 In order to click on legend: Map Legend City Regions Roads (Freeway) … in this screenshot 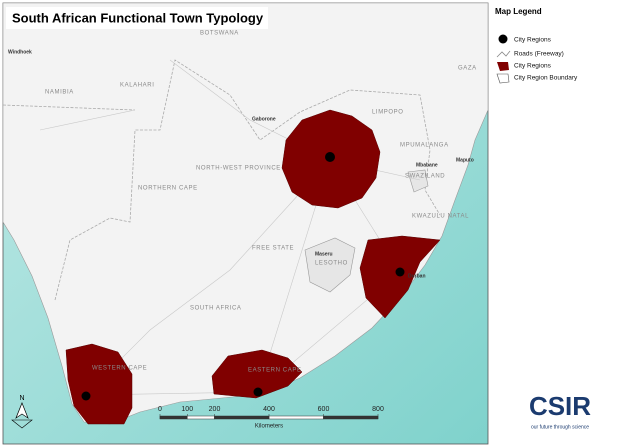, I will do `click(536, 45)`.